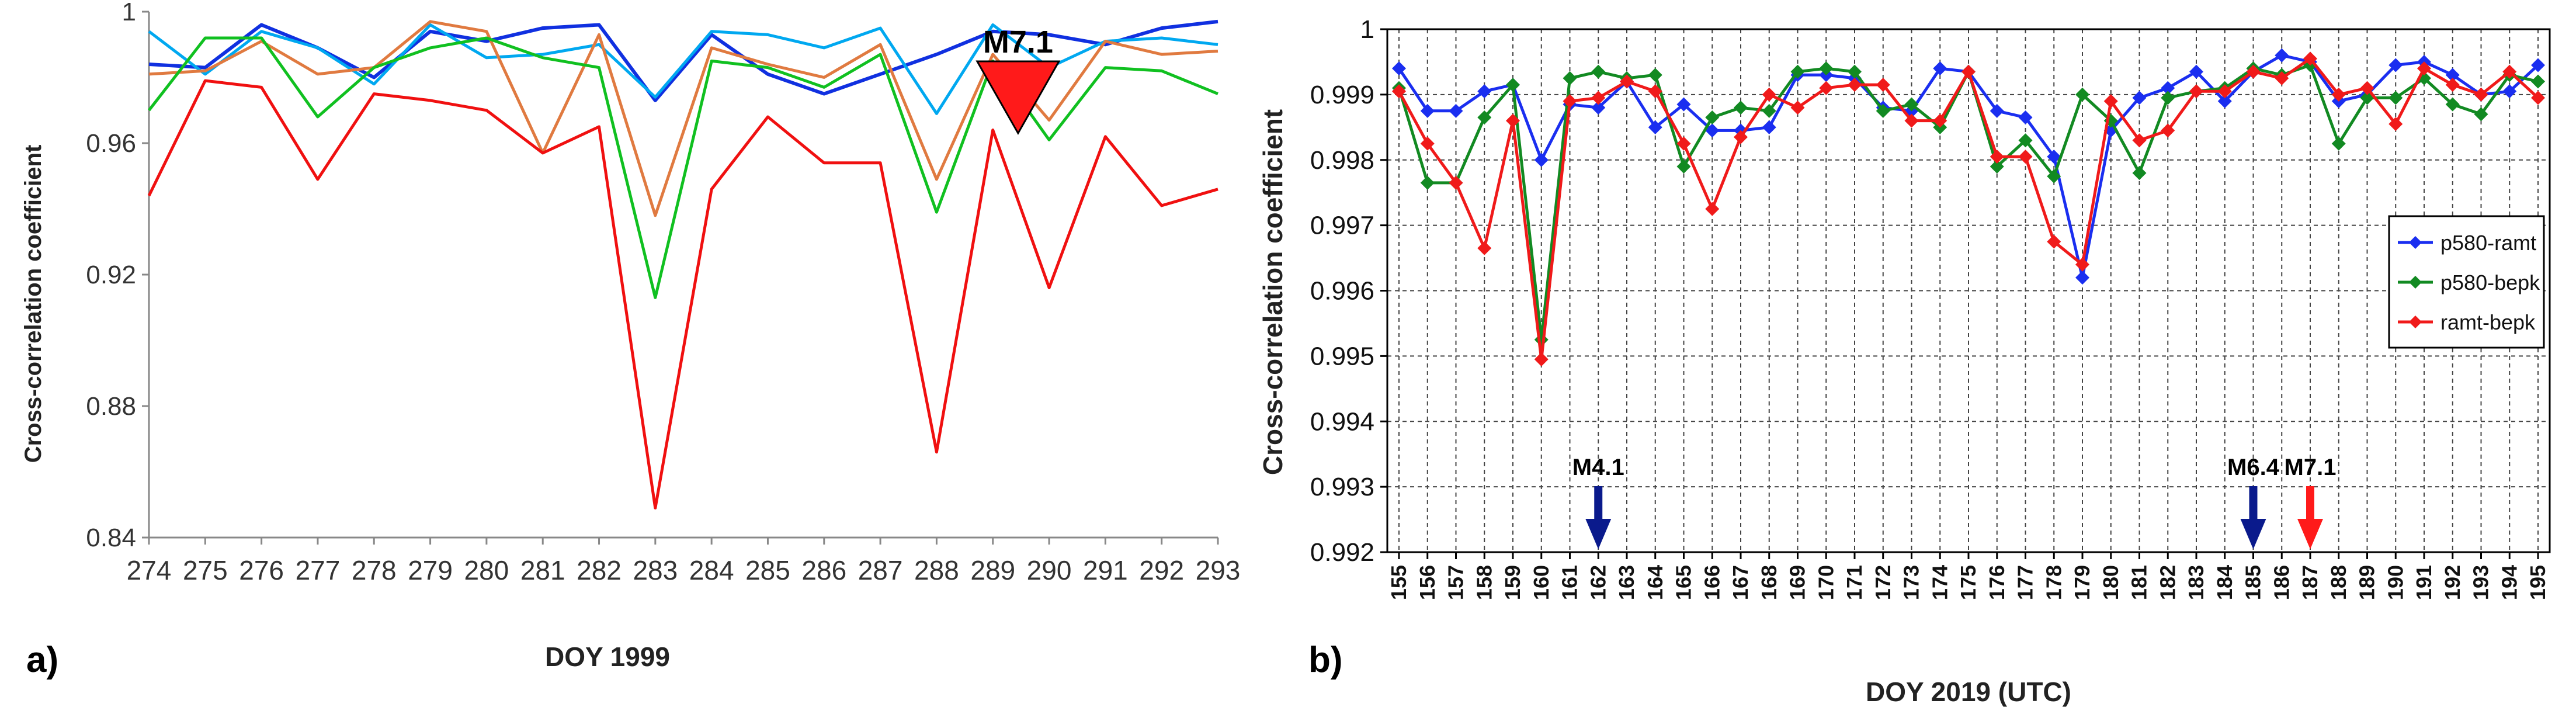 This screenshot has height=721, width=2576. I want to click on panel-a-x-tick-label: 279, so click(430, 570).